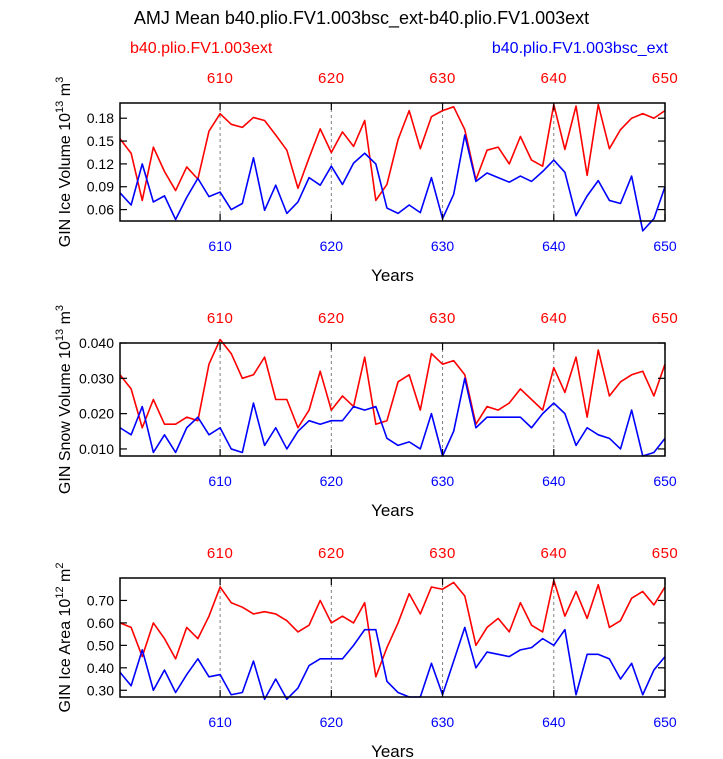  What do you see at coordinates (96, 414) in the screenshot?
I see `y-tick-label: 0.020` at bounding box center [96, 414].